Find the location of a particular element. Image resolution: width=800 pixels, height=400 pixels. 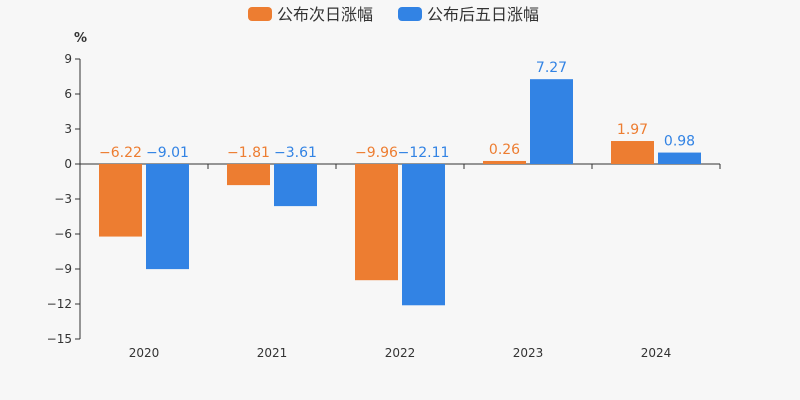

legend-label: 公布后五日涨幅 is located at coordinates (483, 14).